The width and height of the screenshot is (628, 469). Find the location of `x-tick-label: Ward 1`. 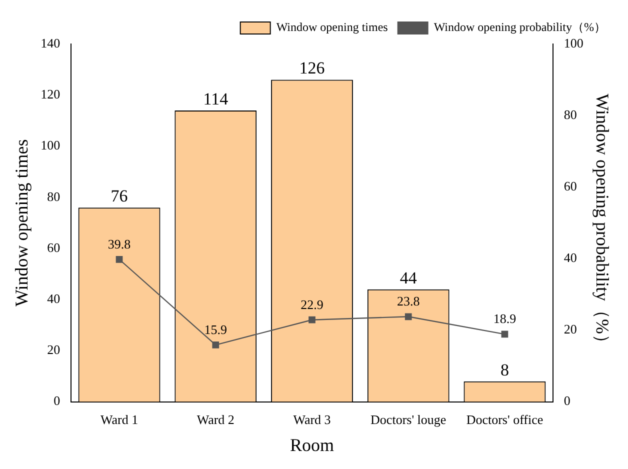

x-tick-label: Ward 1 is located at coordinates (119, 420).